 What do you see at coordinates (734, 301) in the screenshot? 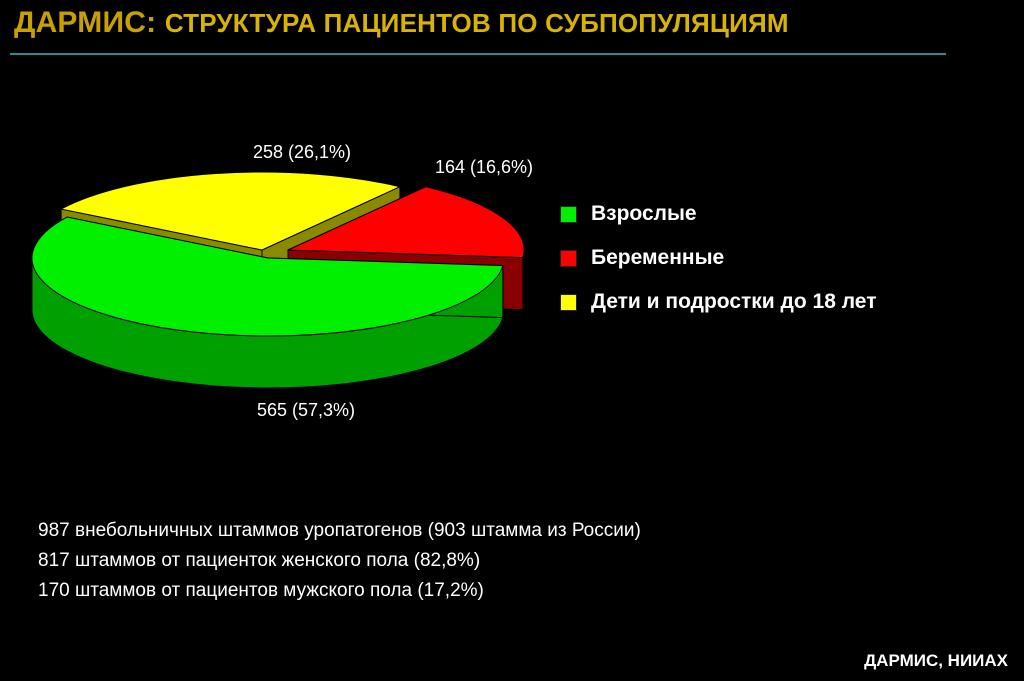
I see `legend-label-children: Дети и подростки до 18 лет` at bounding box center [734, 301].